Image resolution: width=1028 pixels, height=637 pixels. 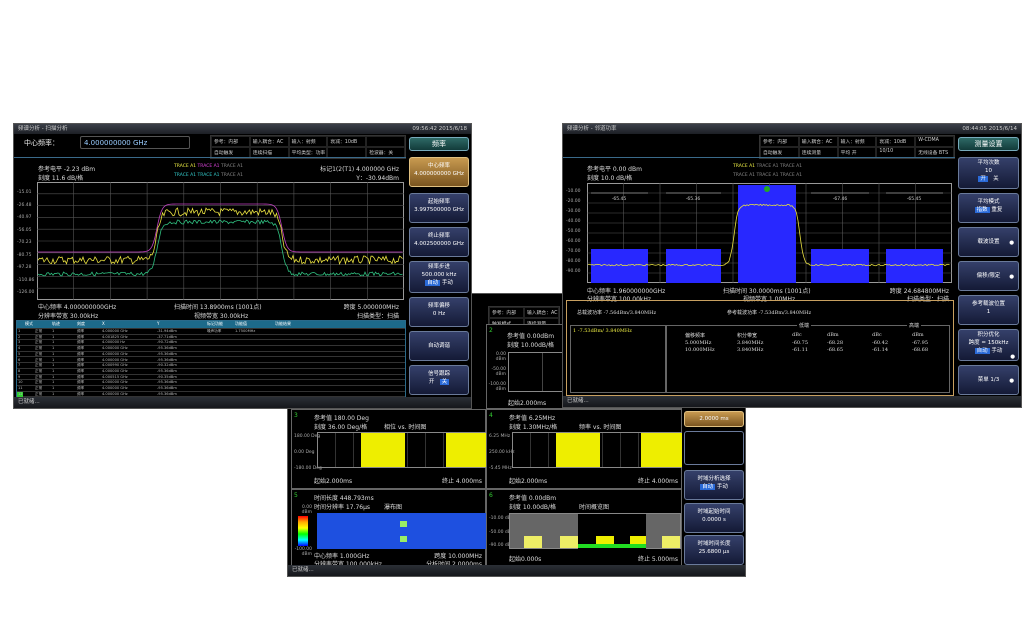 I want to click on table-row: 11 正常 1 频率 4.000000 GHz -95.36dBm, so click(x=211, y=389).